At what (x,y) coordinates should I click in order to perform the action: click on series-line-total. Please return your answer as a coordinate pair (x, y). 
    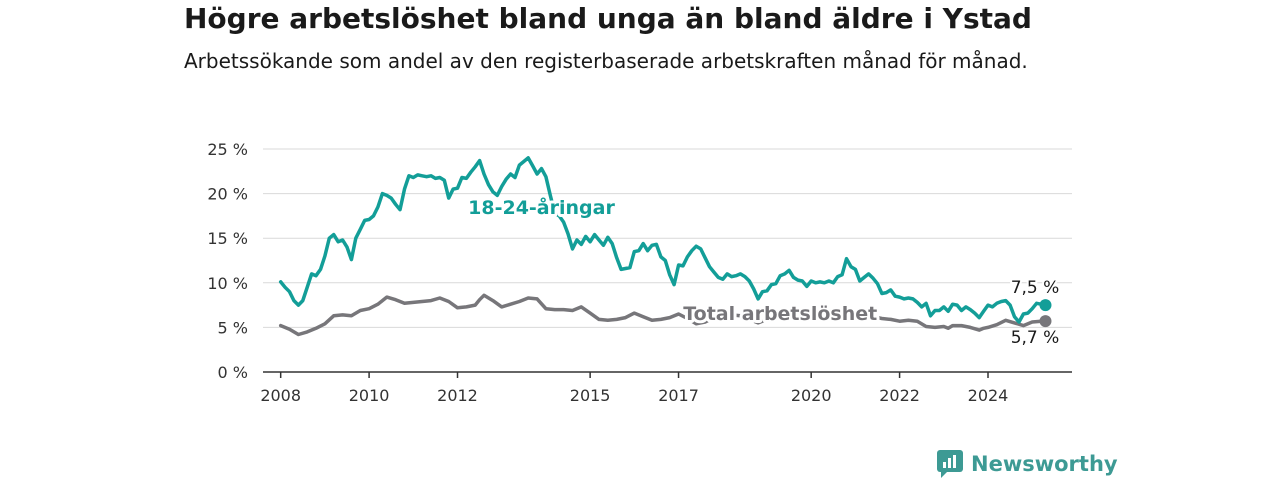
    Looking at the image, I should click on (663, 315).